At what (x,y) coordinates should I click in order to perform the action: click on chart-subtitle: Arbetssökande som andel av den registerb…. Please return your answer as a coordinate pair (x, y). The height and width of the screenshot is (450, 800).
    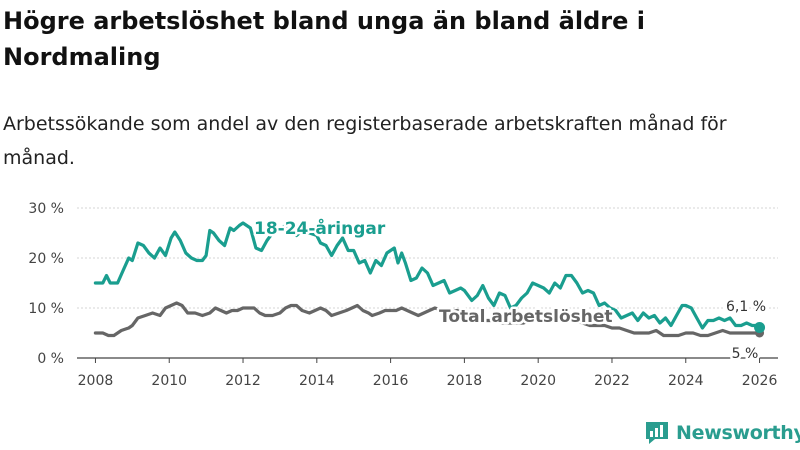
    Looking at the image, I should click on (365, 141).